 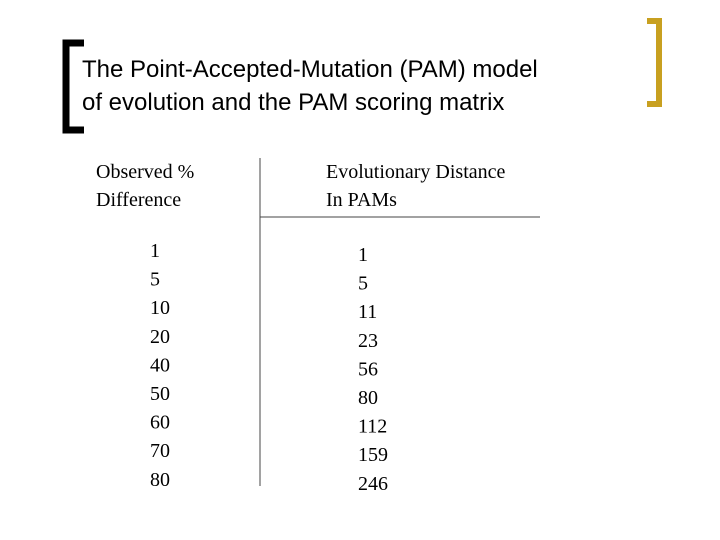 What do you see at coordinates (160, 308) in the screenshot?
I see `table-cell: 10` at bounding box center [160, 308].